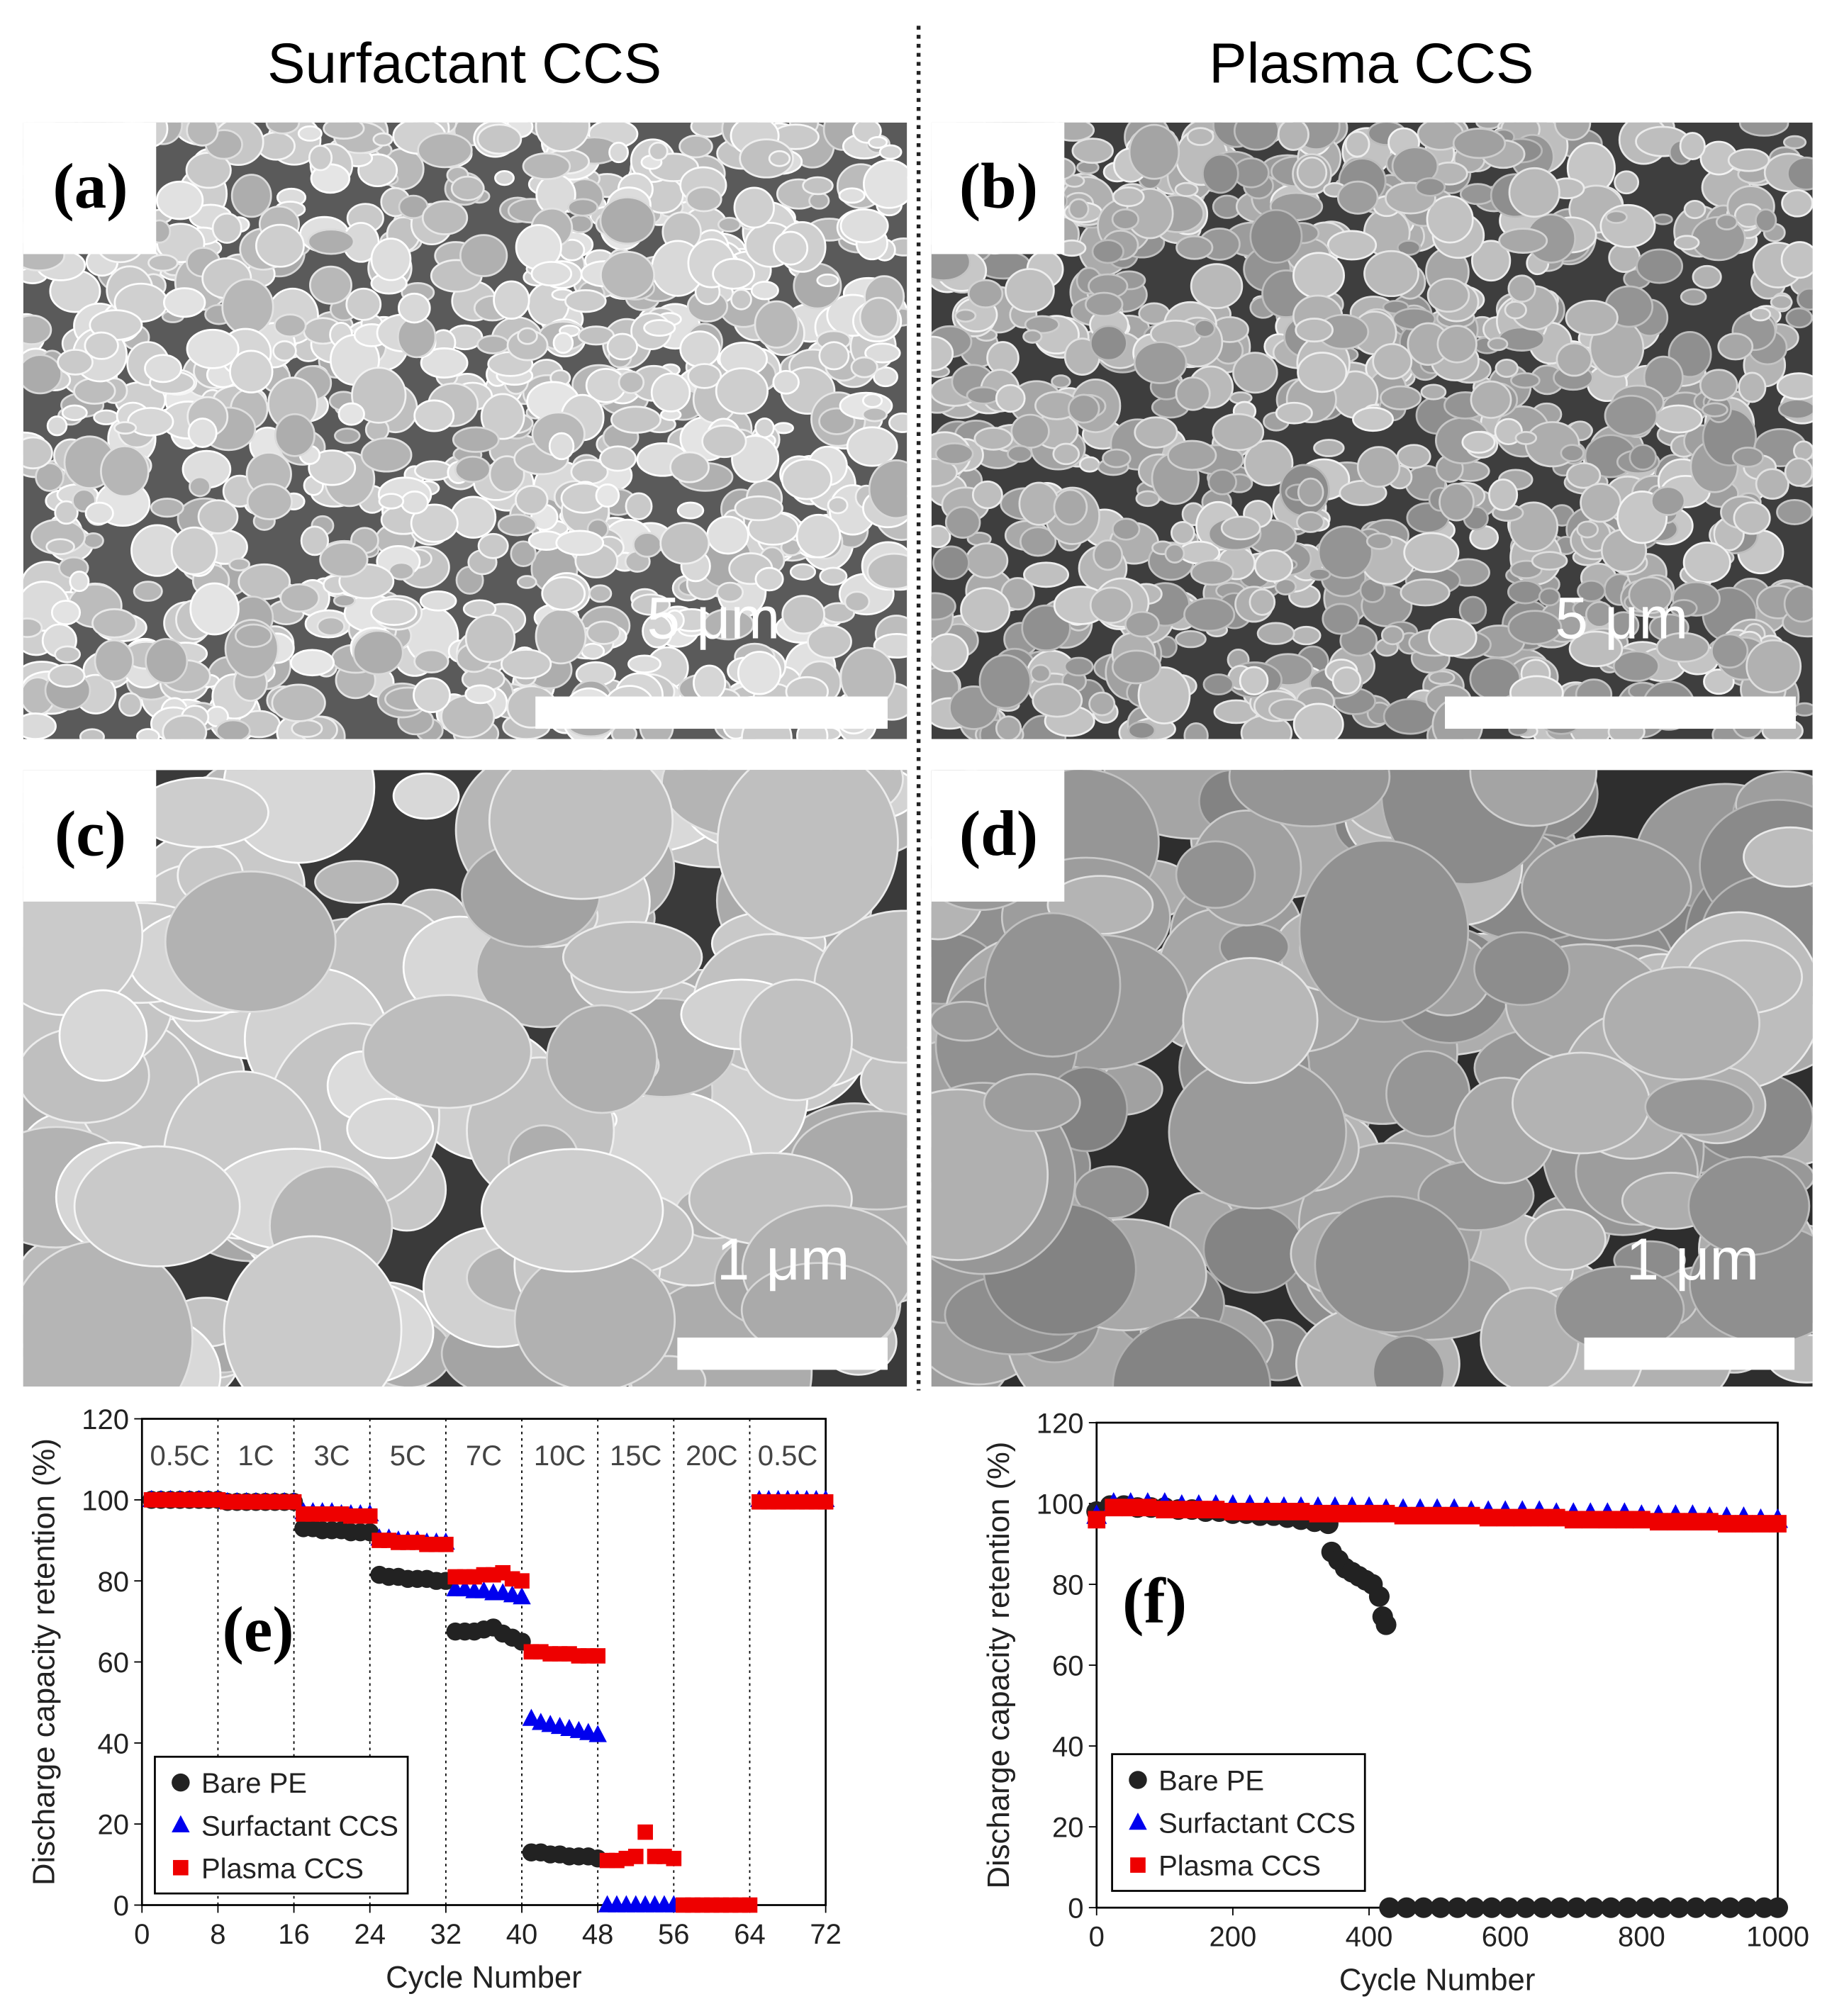 Image resolution: width=1832 pixels, height=2016 pixels. I want to click on sem-image, so click(465, 1079).